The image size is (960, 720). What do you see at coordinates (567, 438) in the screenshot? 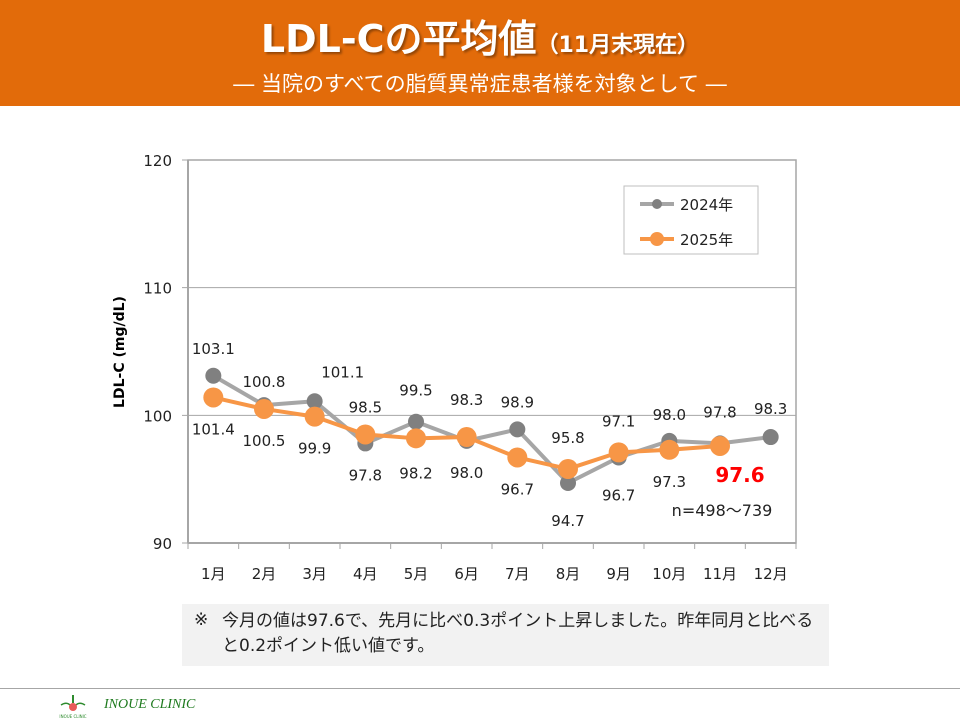
I see `data-label: 95.8` at bounding box center [567, 438].